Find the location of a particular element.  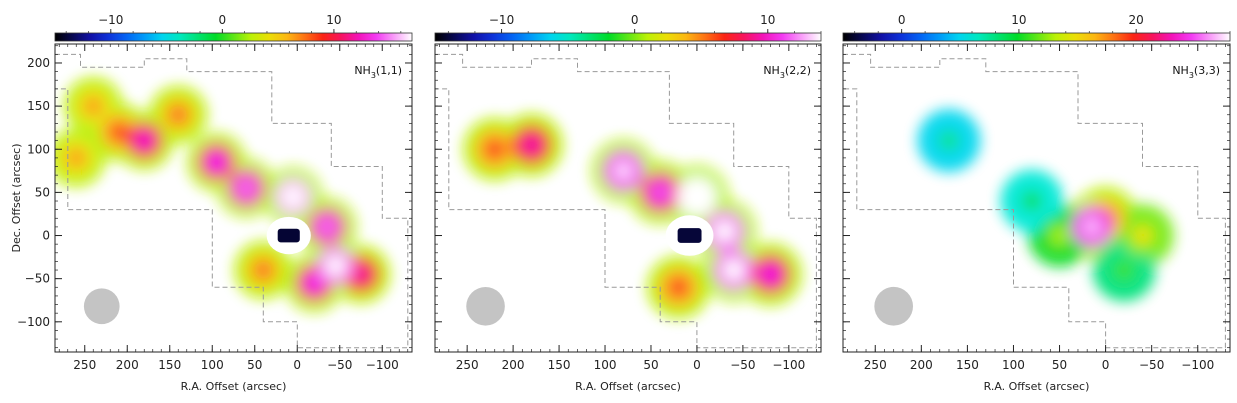

molecule-label-transition: (2,2) is located at coordinates (798, 70).